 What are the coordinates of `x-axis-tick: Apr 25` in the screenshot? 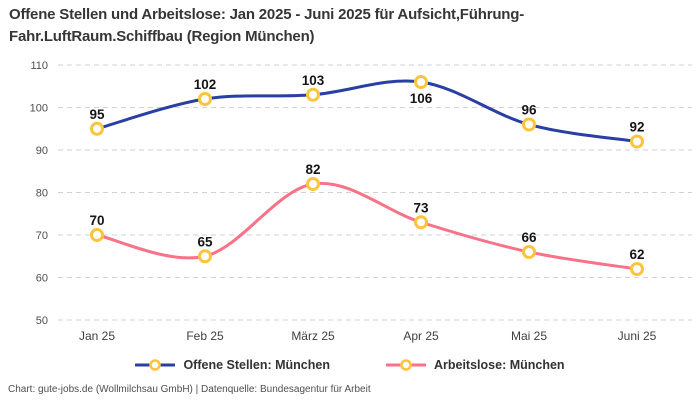 It's located at (421, 336).